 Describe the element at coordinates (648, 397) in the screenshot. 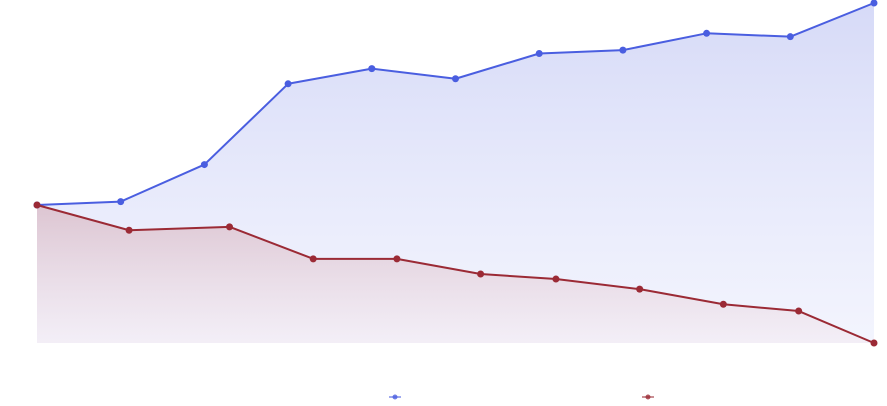

I see `legend-series-1-marker` at that location.